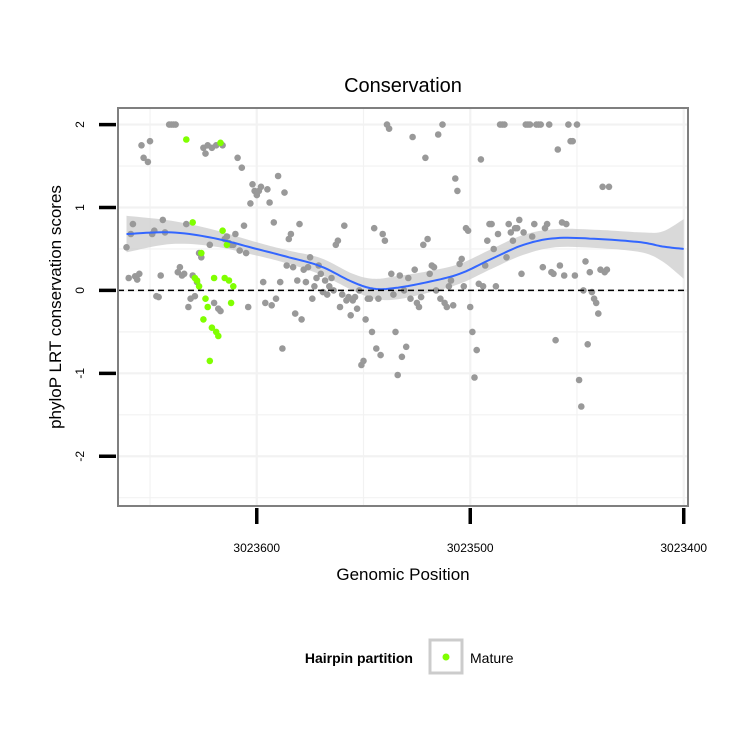  Describe the element at coordinates (80, 124) in the screenshot. I see `y-tick-label: 2` at that location.